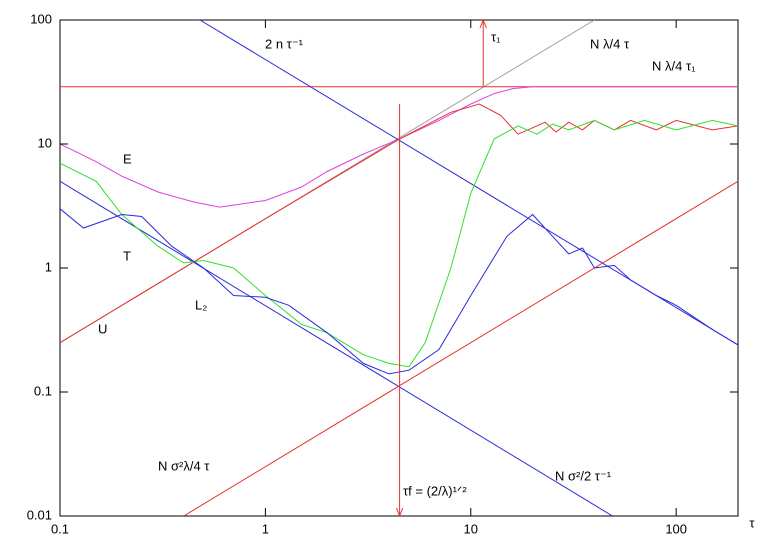 The height and width of the screenshot is (545, 763). I want to click on x-tick-label: 10, so click(471, 528).